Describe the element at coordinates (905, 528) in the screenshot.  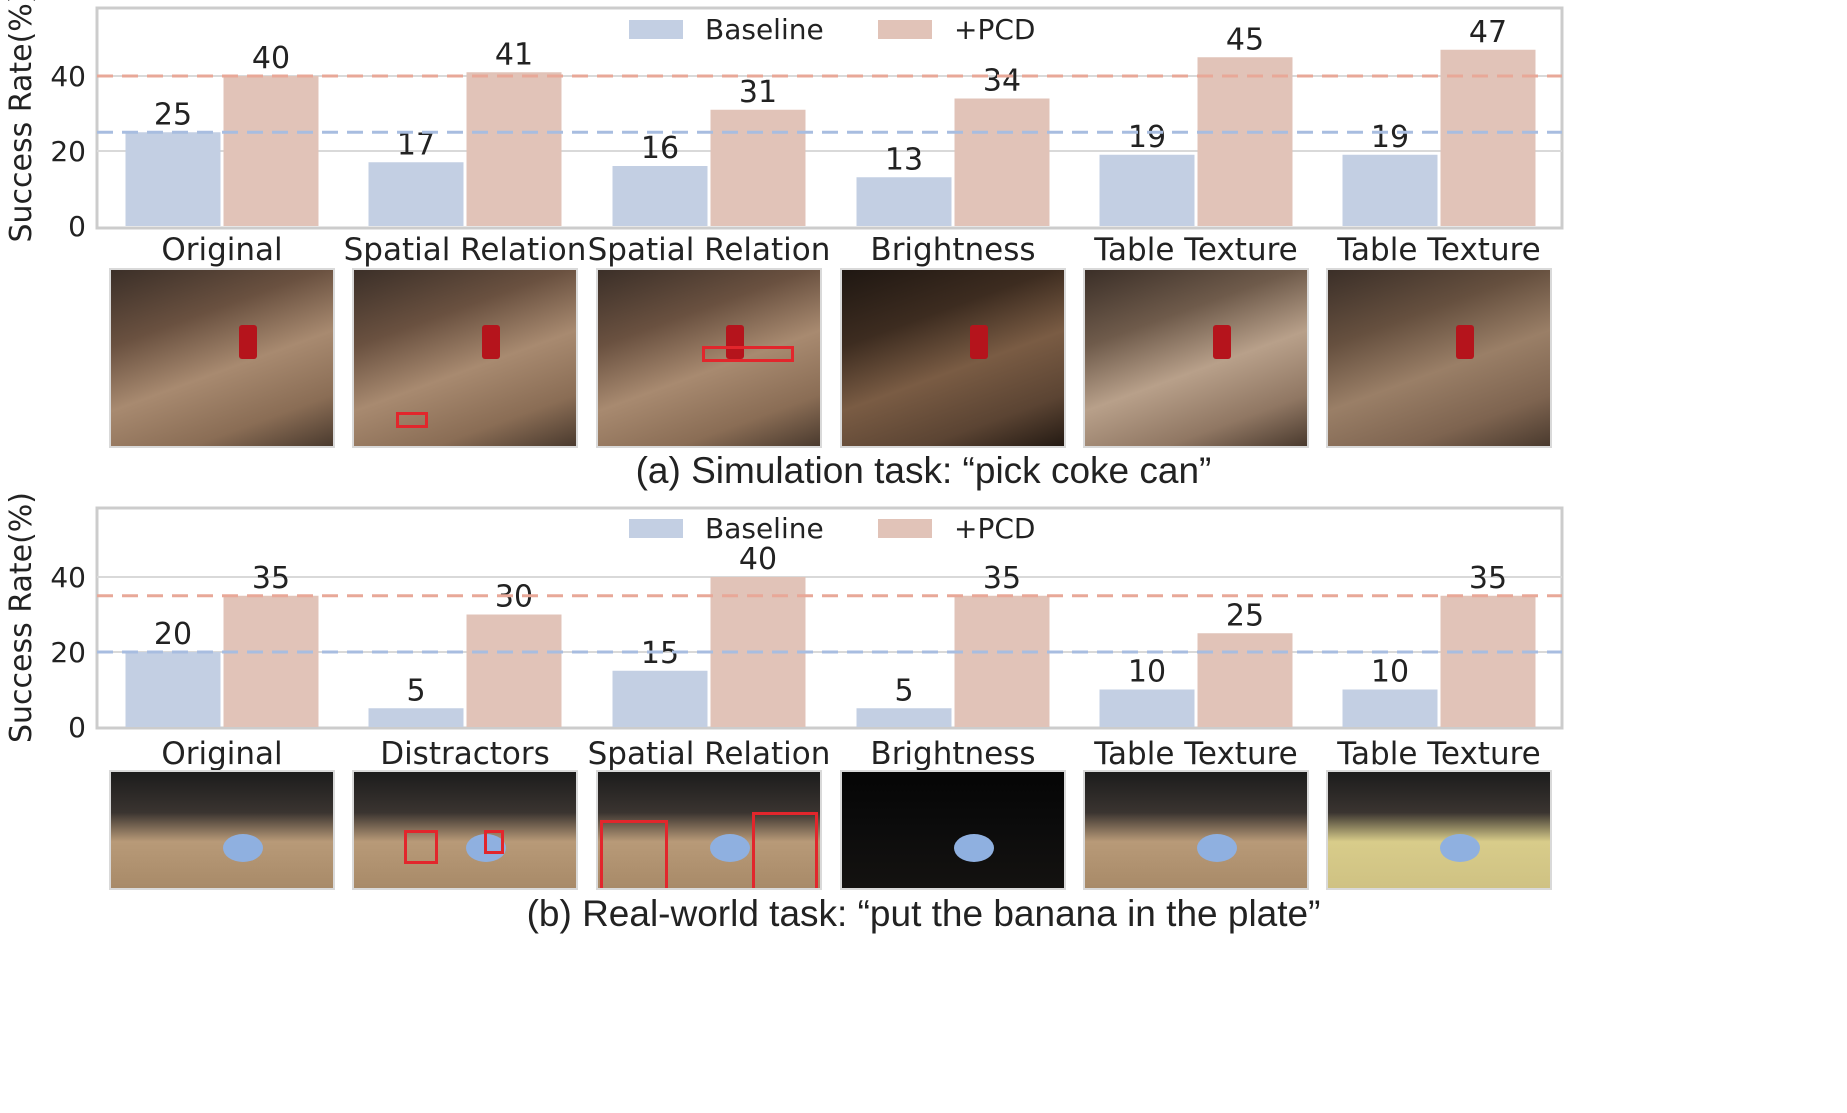
I see `real-legend-swatch-pcd` at that location.